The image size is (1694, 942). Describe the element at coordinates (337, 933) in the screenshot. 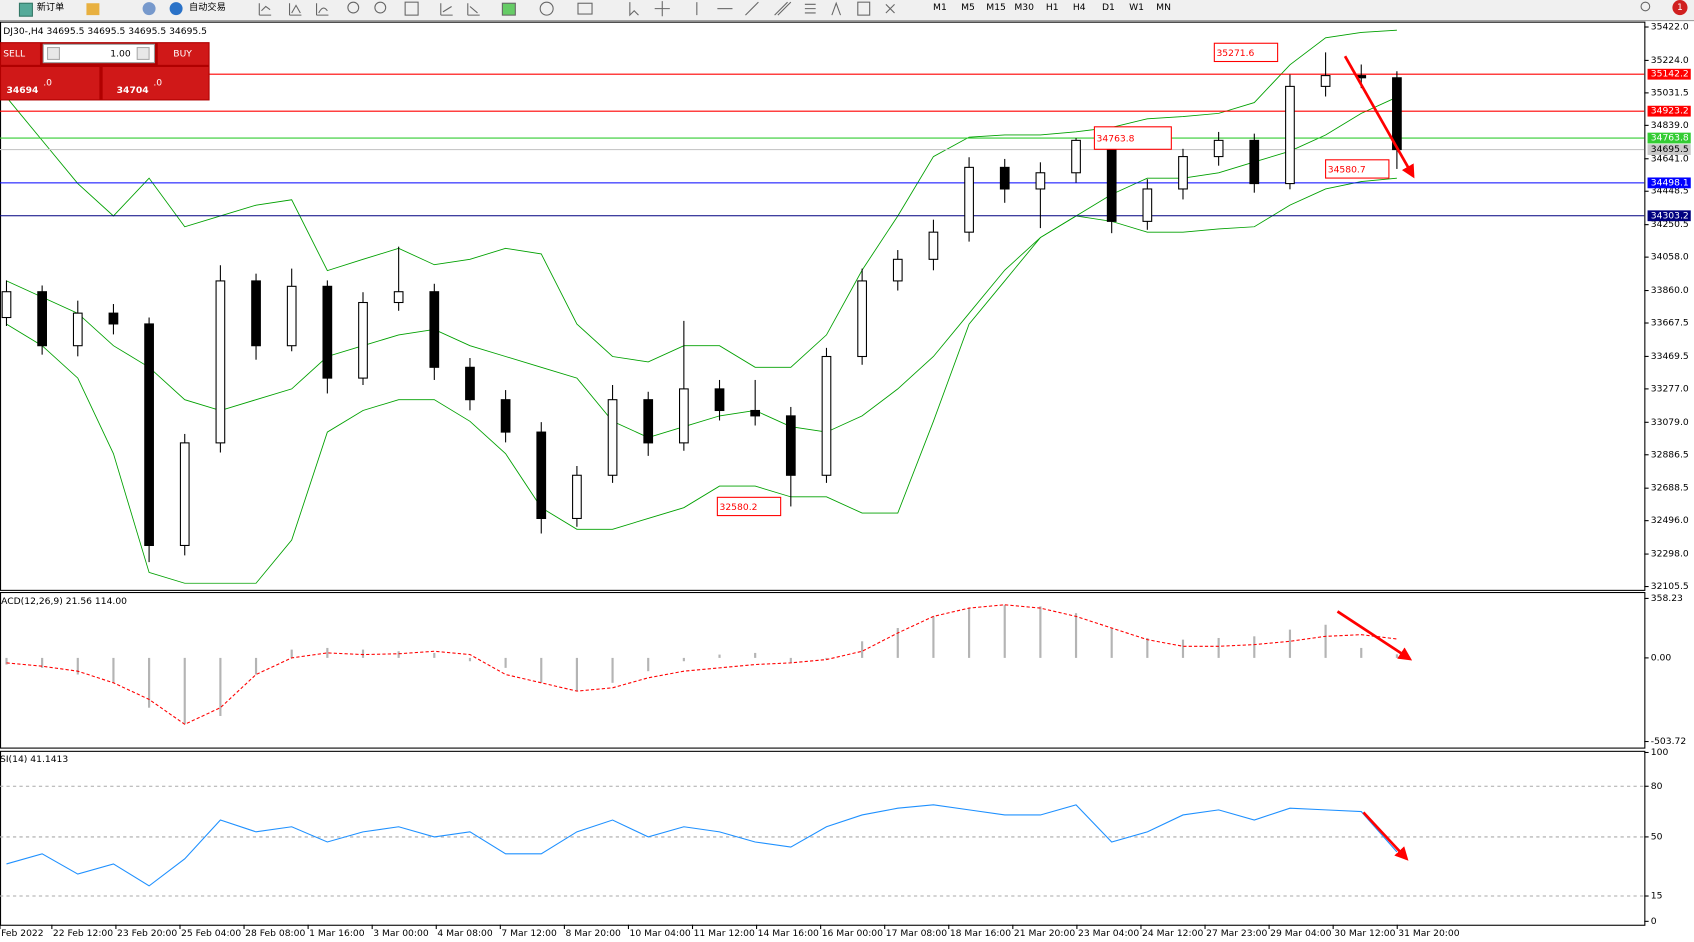

I see `x-tick-label: 1 Mar 16:00` at that location.